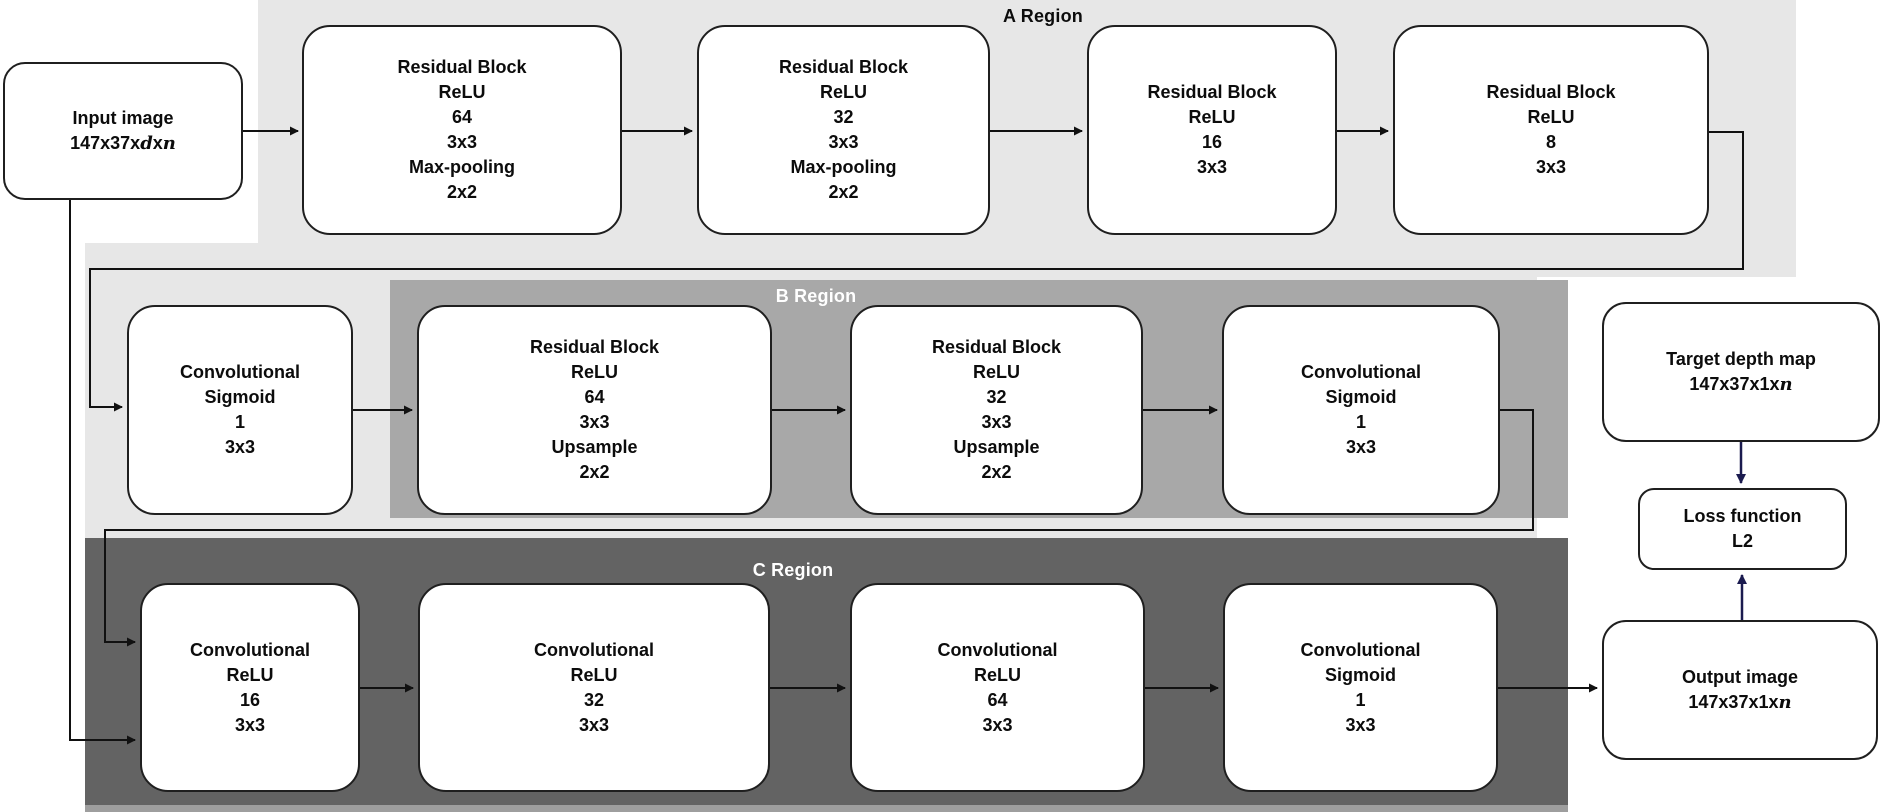  Describe the element at coordinates (250, 687) in the screenshot. I see `node-convolutional-c1: Convolutional ReLU 16 3x3` at that location.